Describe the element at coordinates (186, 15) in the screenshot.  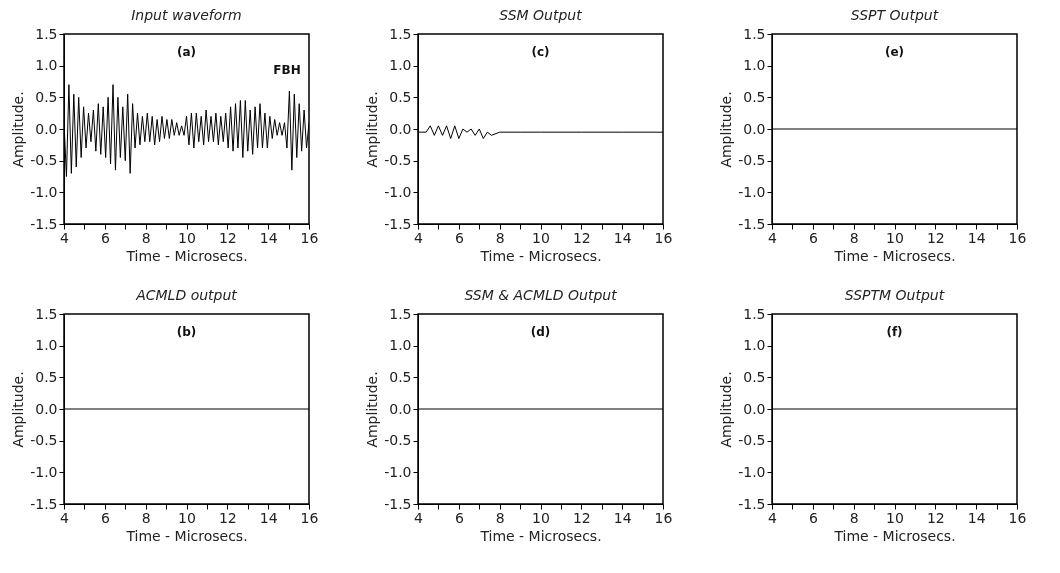
I see `chart-title: Input waveform` at that location.